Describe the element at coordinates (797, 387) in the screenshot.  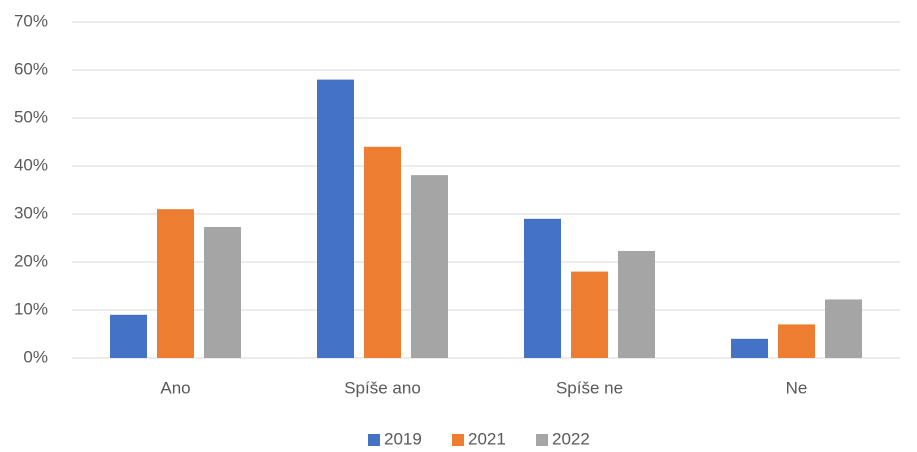
I see `x-tick-label: Ne` at that location.